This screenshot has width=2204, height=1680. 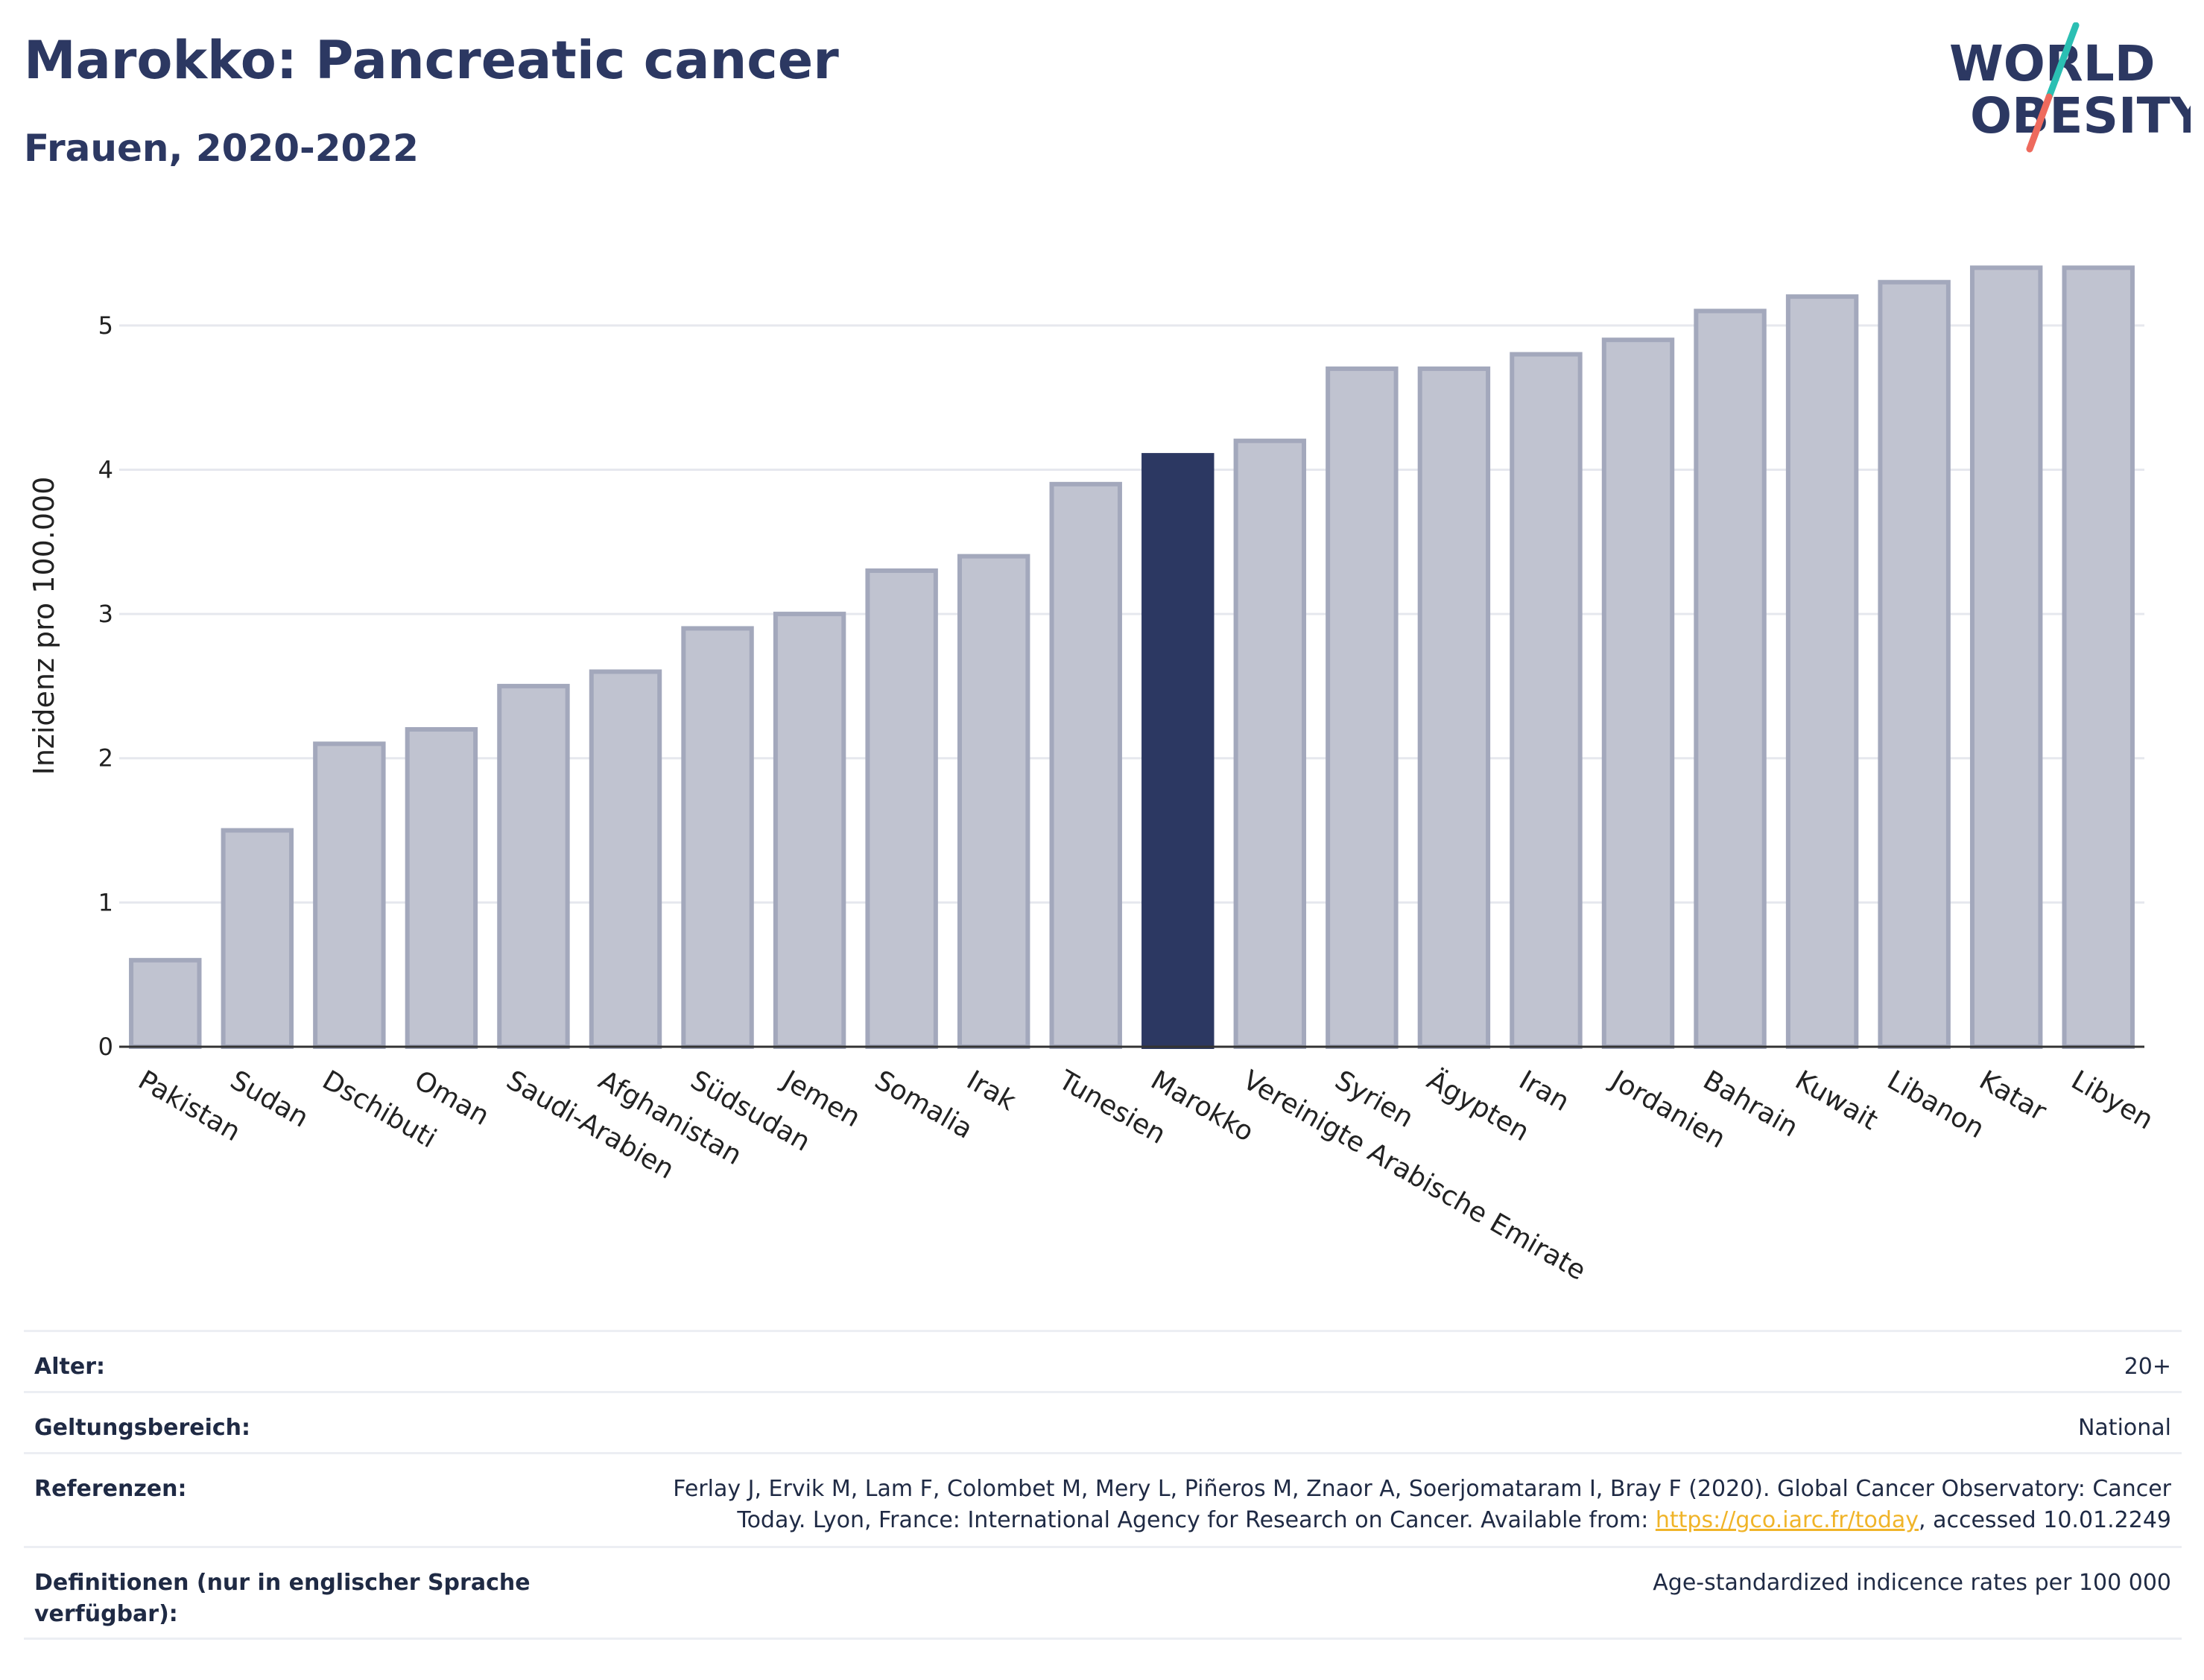 What do you see at coordinates (441, 888) in the screenshot?
I see `bar-oman` at bounding box center [441, 888].